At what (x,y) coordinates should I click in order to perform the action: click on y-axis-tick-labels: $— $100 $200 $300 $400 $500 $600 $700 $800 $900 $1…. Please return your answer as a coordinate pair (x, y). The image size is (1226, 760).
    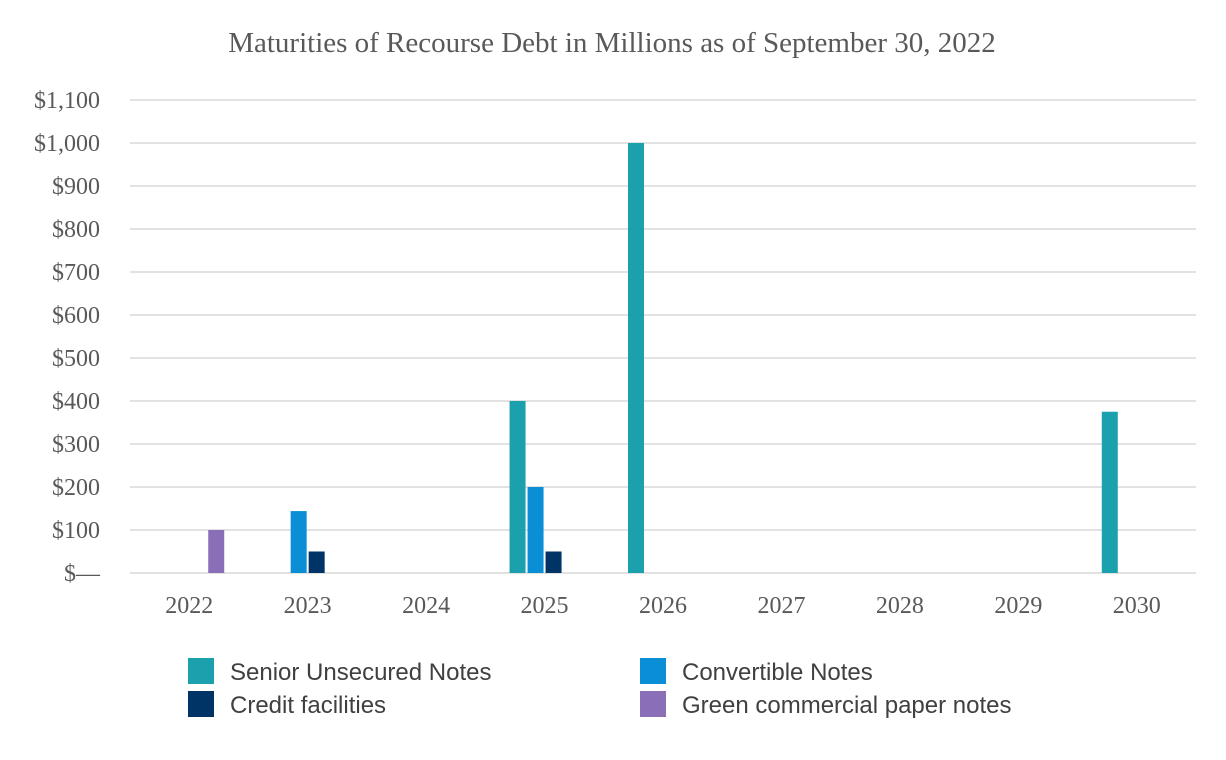
    Looking at the image, I should click on (67, 337).